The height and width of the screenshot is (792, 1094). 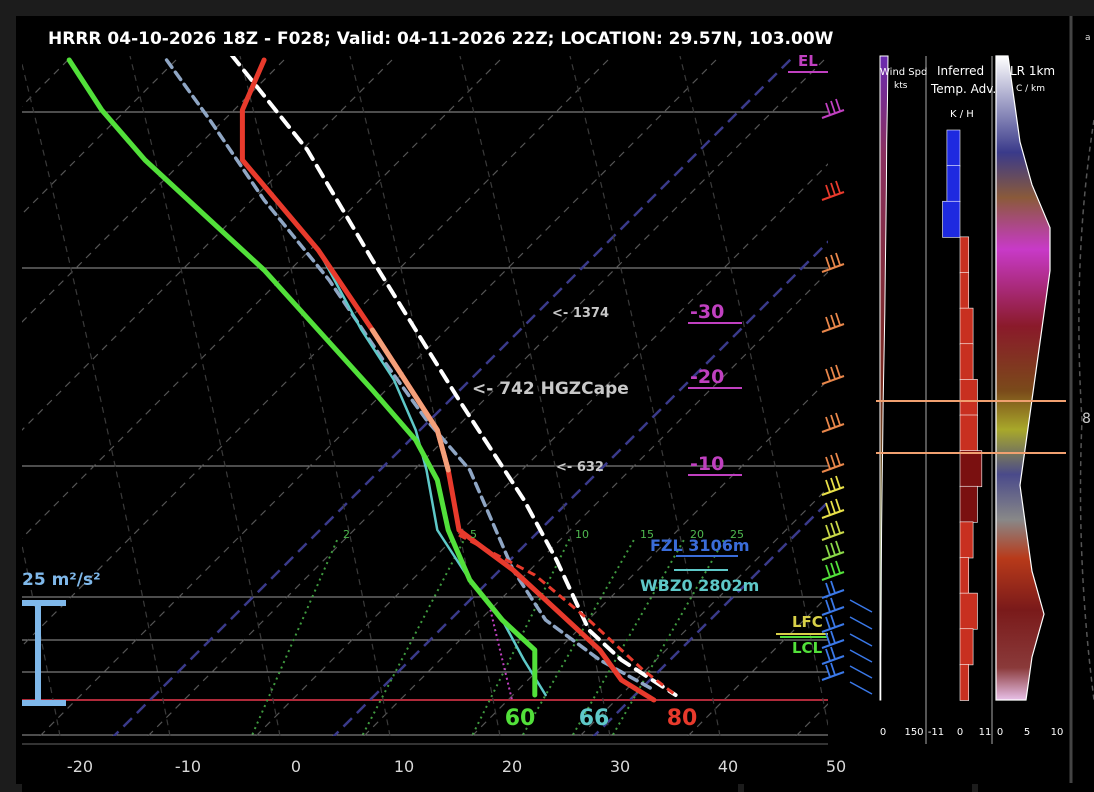 What do you see at coordinates (963, 89) in the screenshot?
I see `advection-panel-title-2: Temp. Adv.` at bounding box center [963, 89].